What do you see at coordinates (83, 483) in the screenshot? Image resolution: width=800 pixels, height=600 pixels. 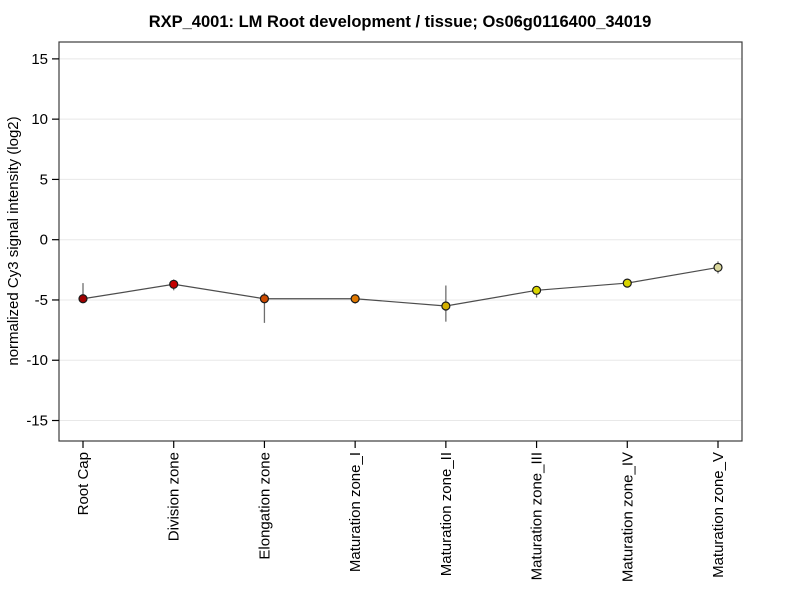 I see `x-tick-label: Root Cap` at bounding box center [83, 483].